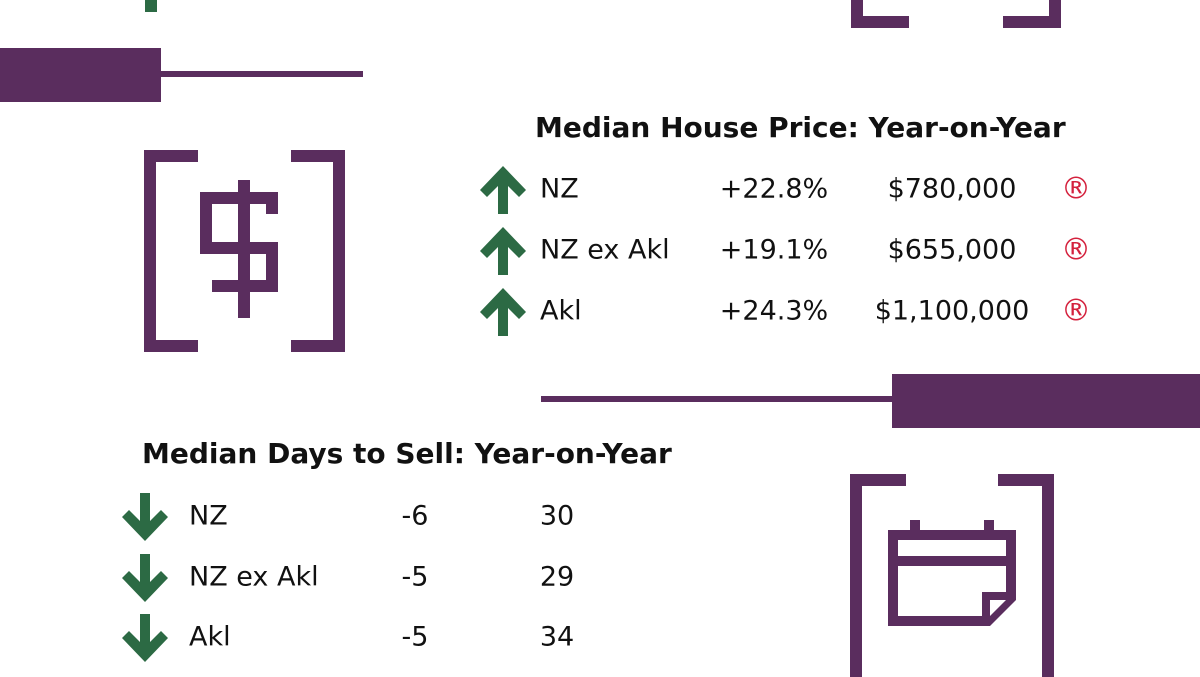 This screenshot has width=1200, height=677. Describe the element at coordinates (244, 251) in the screenshot. I see `dollar-icon` at that location.